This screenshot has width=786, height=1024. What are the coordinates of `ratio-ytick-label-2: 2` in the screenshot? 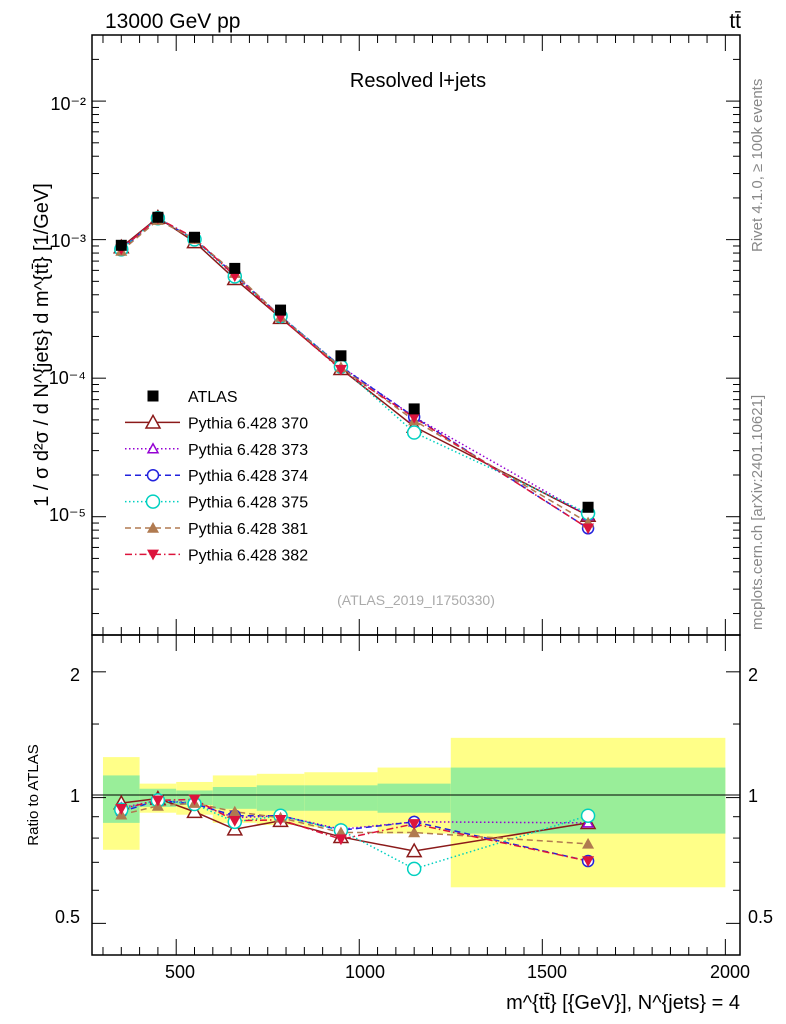 It's located at (75, 675).